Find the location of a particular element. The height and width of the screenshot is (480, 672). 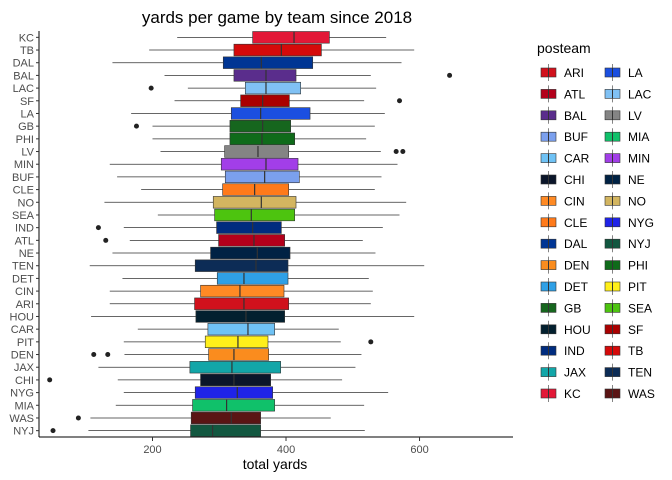

legend-label: MIN is located at coordinates (639, 159).